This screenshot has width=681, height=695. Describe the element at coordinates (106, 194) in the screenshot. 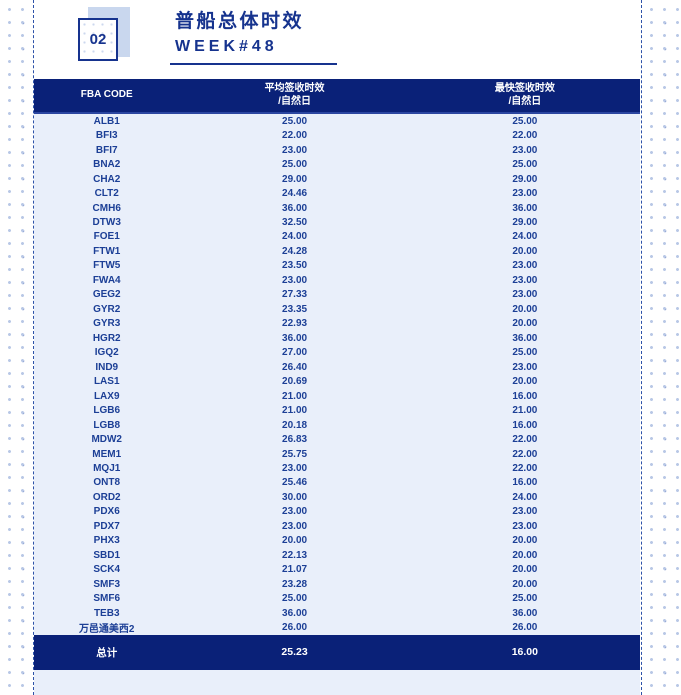

I see `fba-code-cell: CLT2` at that location.